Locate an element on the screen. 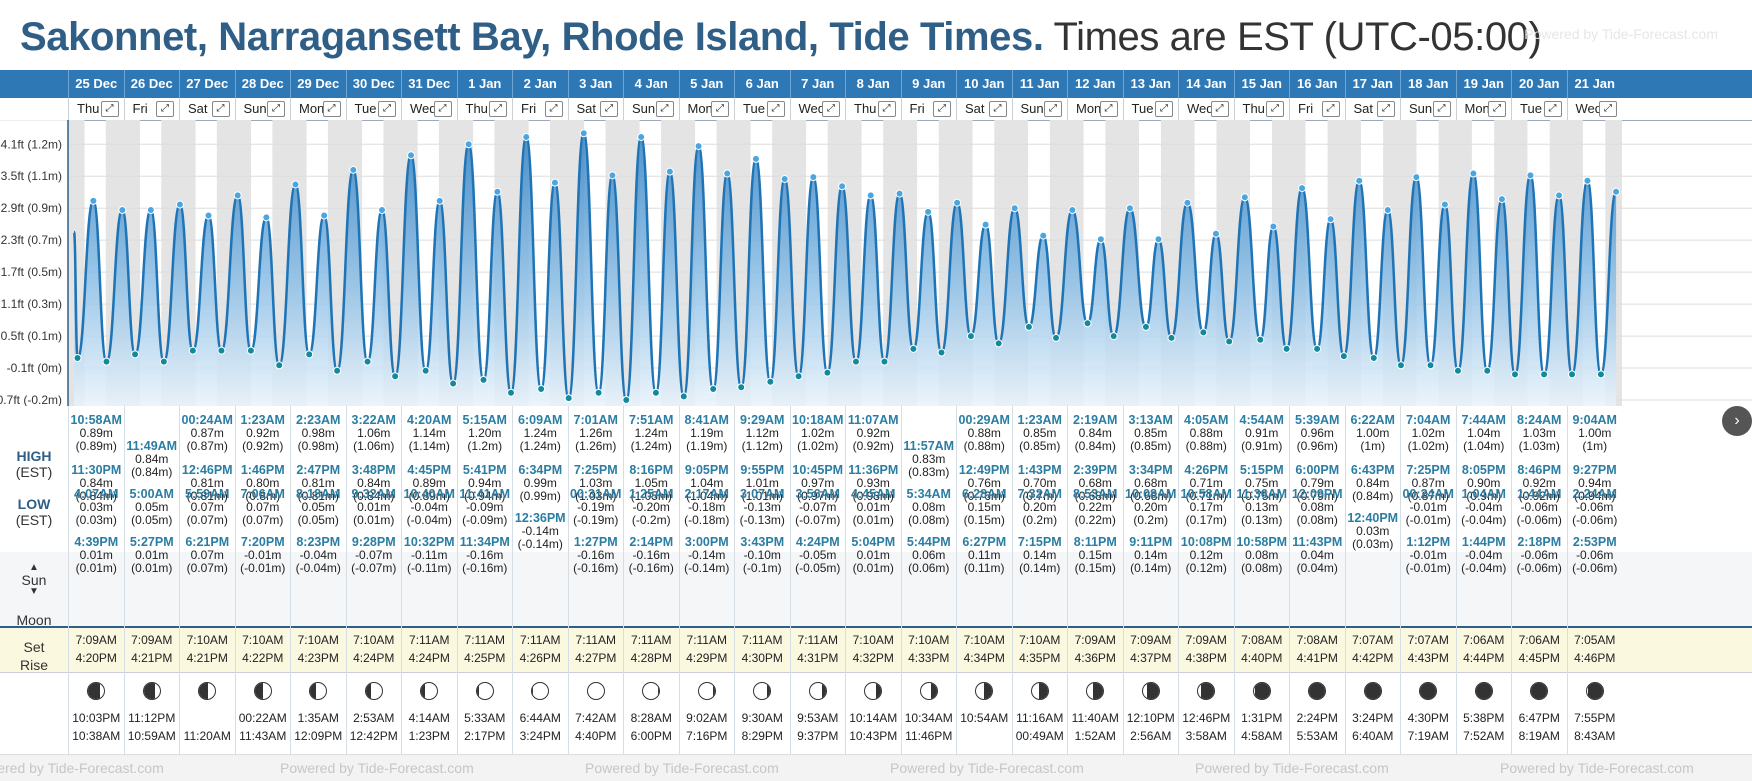 Image resolution: width=1752 pixels, height=781 pixels. date-header: 20 Jan is located at coordinates (1539, 84).